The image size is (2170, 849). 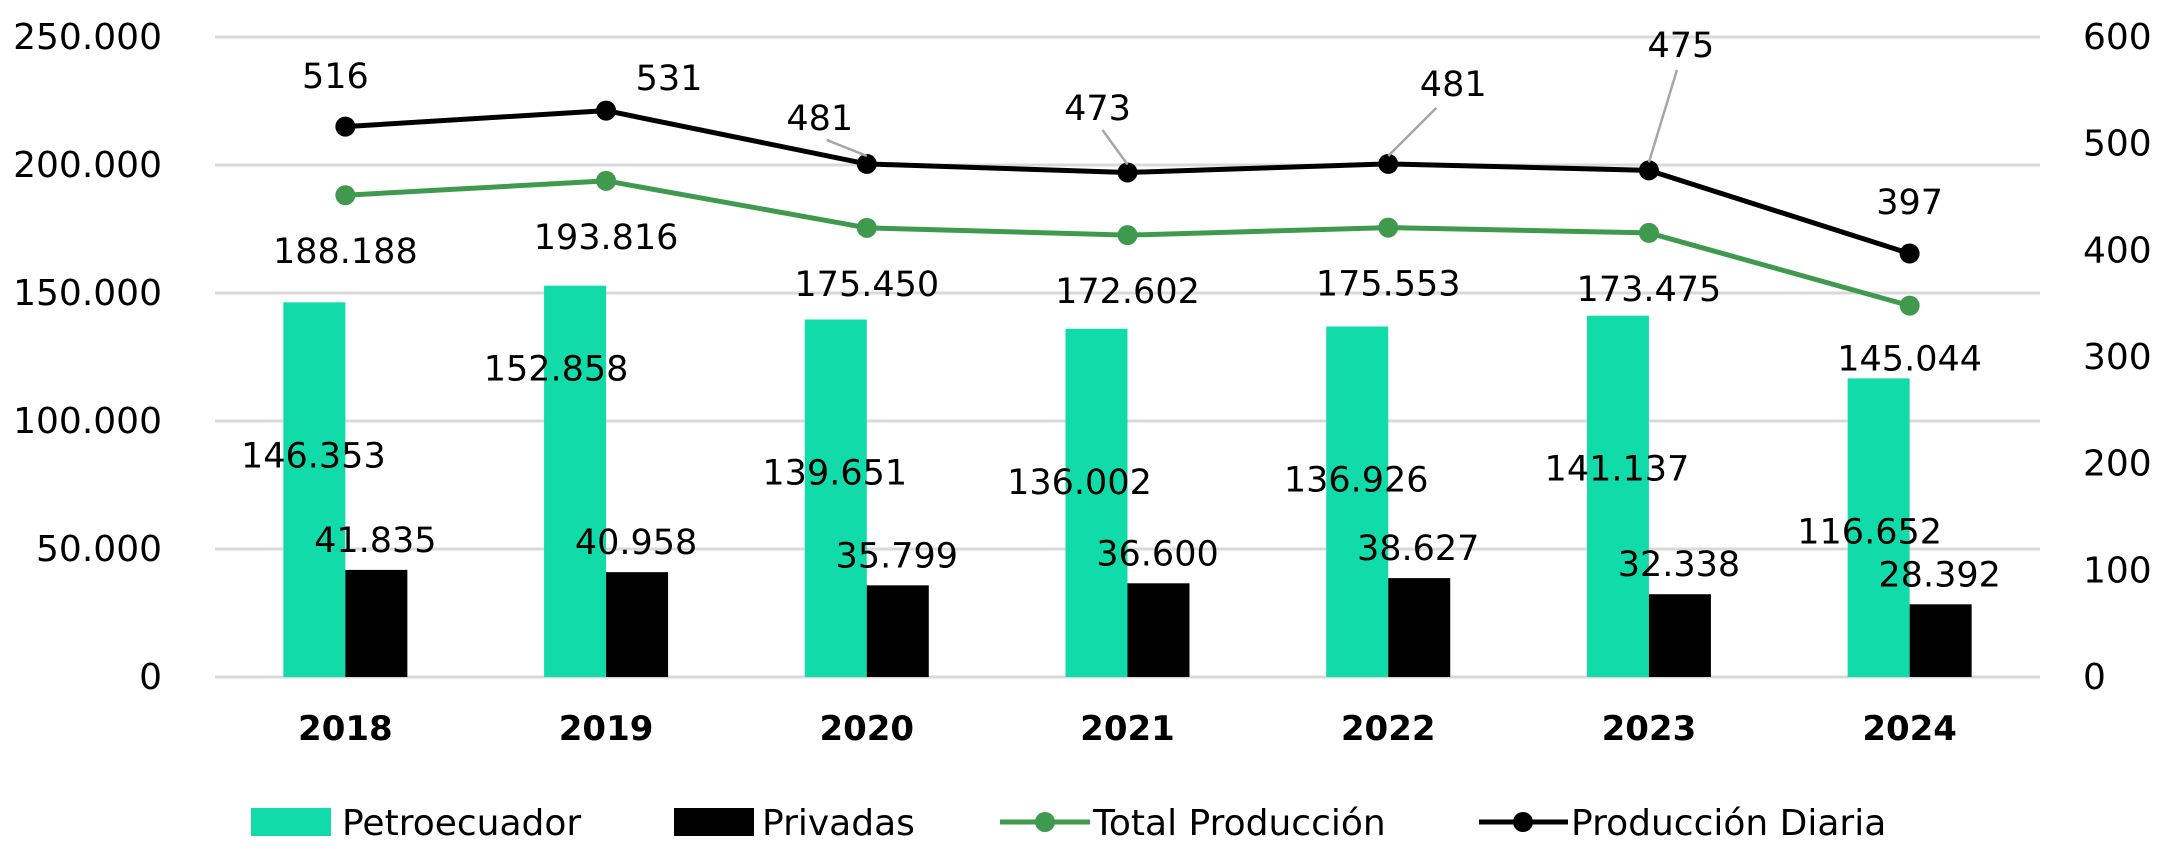 I want to click on legend-marker-produccion-diaria, so click(x=1523, y=822).